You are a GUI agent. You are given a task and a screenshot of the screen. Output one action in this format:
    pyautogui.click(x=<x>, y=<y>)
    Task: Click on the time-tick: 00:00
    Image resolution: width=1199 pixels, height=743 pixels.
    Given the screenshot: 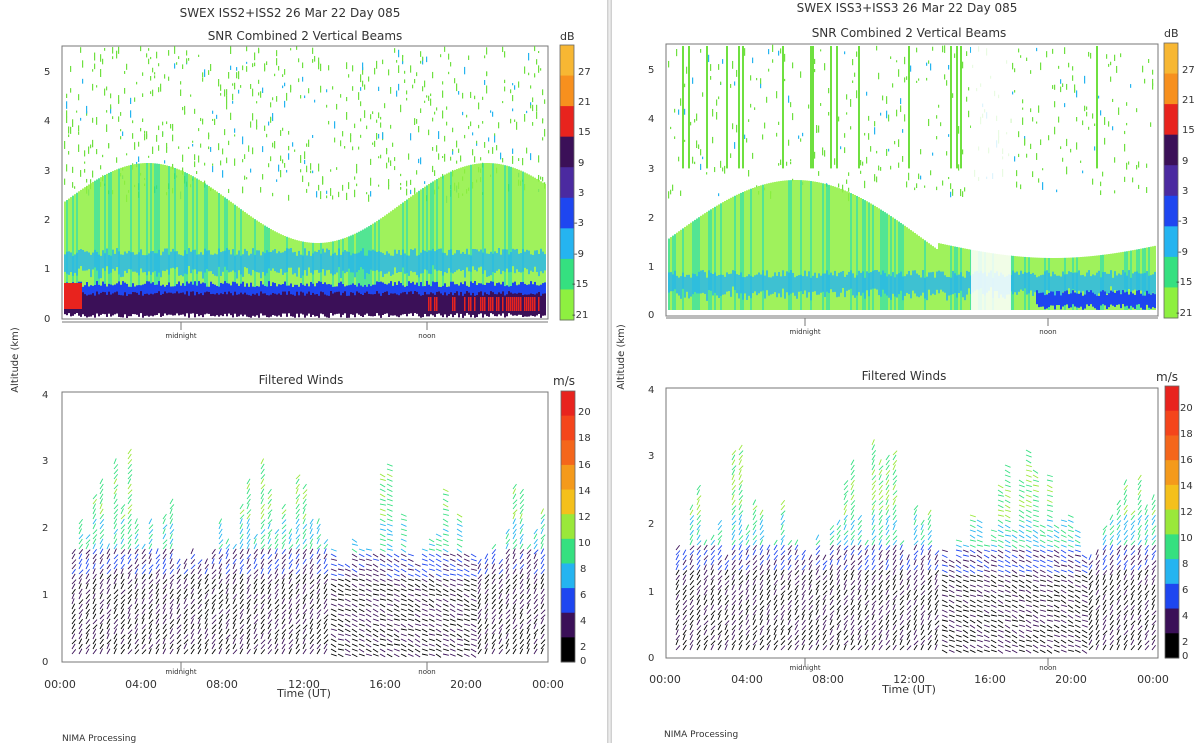 What is the action you would take?
    pyautogui.click(x=548, y=684)
    